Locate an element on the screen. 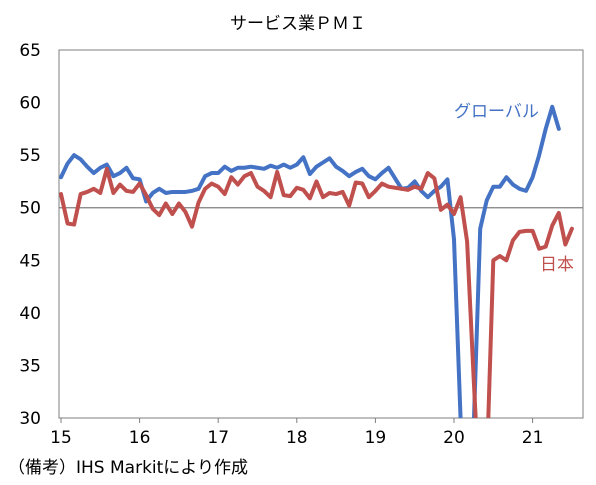  y-tick-label: 50 is located at coordinates (30, 209).